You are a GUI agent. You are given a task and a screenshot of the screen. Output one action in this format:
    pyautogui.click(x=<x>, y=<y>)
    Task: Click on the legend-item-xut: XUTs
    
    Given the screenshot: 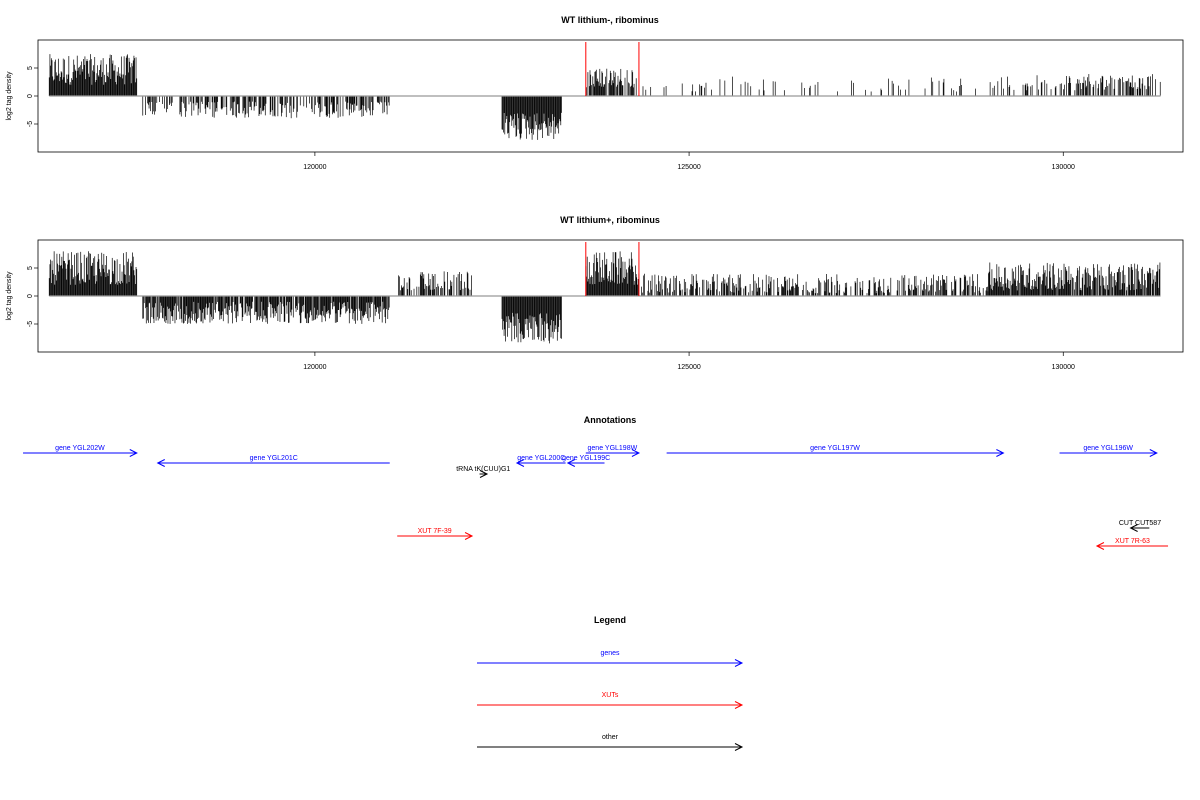 What is the action you would take?
    pyautogui.click(x=610, y=700)
    